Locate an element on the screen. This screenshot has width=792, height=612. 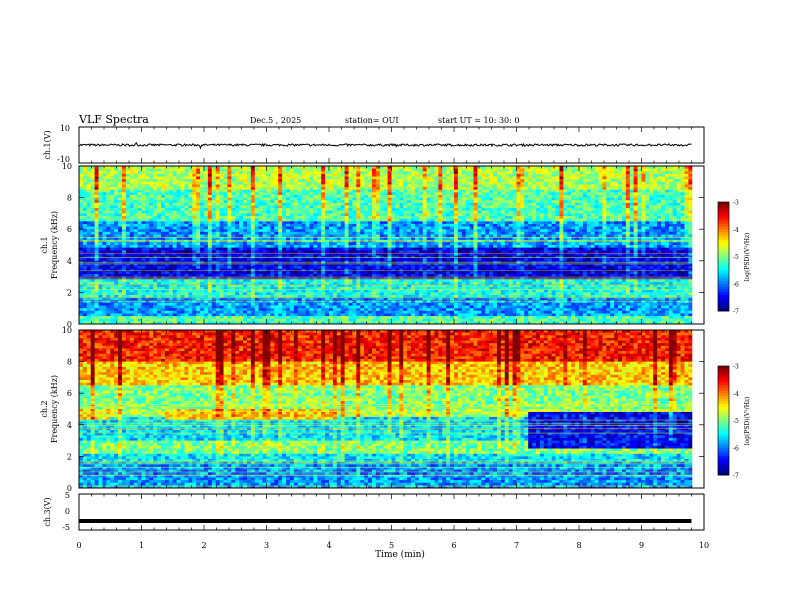
x-tick-8: 8 is located at coordinates (578, 545).